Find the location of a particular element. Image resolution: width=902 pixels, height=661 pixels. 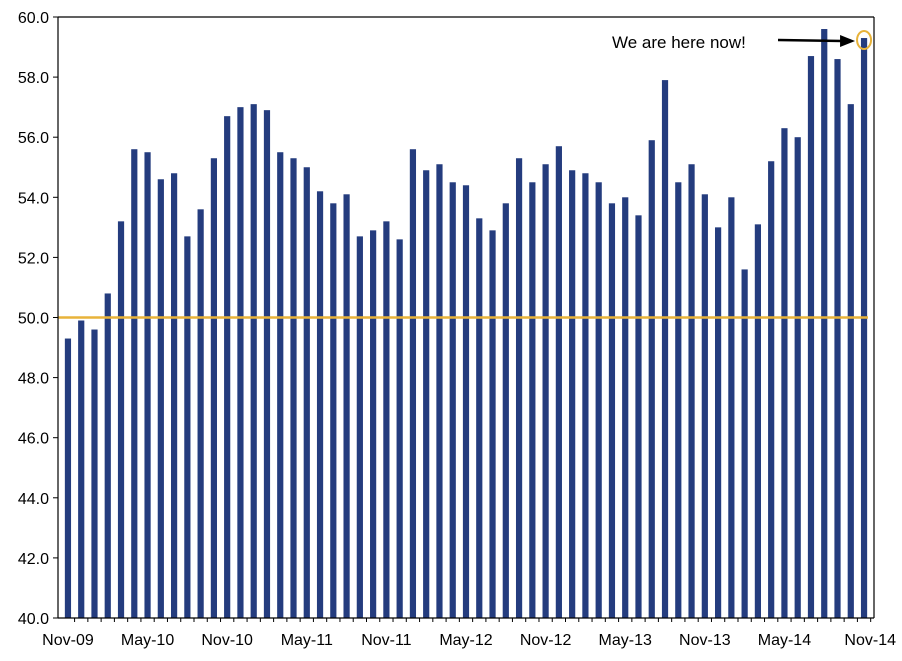

annotation-circle is located at coordinates (864, 40).